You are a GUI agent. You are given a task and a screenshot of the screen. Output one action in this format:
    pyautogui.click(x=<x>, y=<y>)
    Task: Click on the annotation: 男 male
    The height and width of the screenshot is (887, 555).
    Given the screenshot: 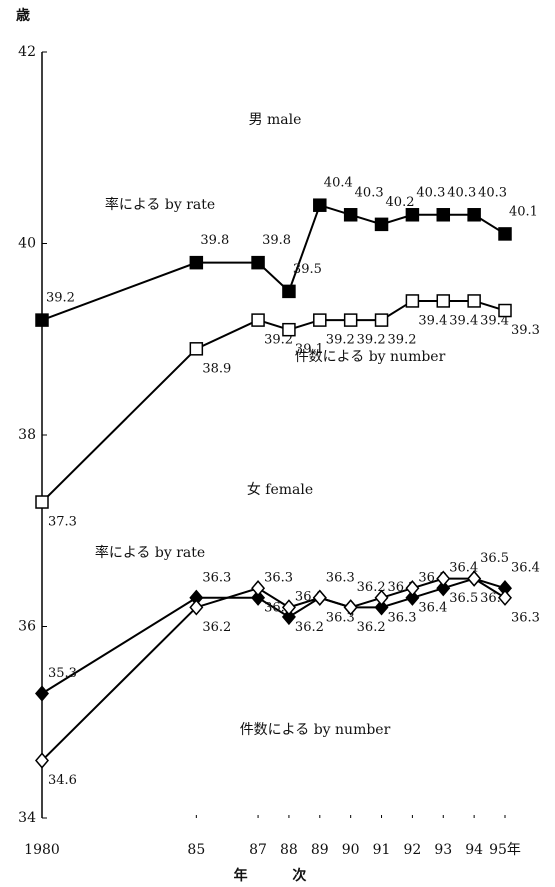 What is the action you would take?
    pyautogui.click(x=275, y=120)
    